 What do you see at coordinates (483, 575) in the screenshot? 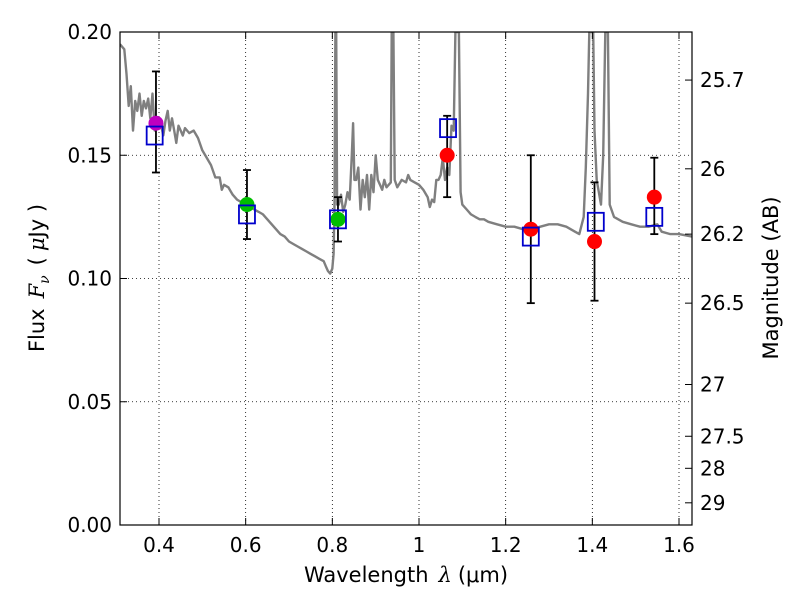
I see `x-axis-label-unit: (μm)` at bounding box center [483, 575].